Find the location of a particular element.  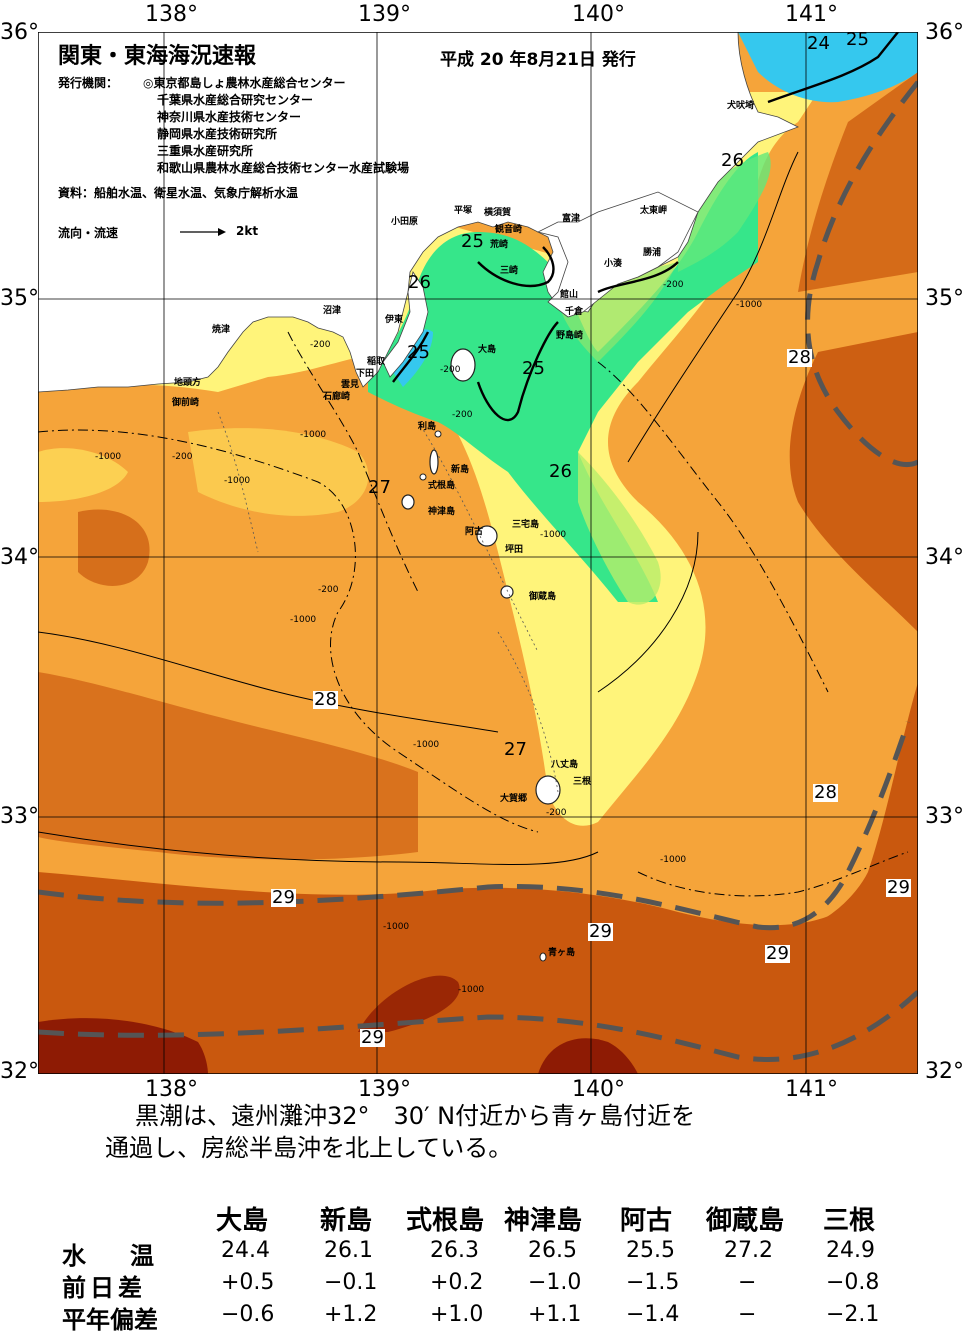

place-label: 雲見 is located at coordinates (350, 385).